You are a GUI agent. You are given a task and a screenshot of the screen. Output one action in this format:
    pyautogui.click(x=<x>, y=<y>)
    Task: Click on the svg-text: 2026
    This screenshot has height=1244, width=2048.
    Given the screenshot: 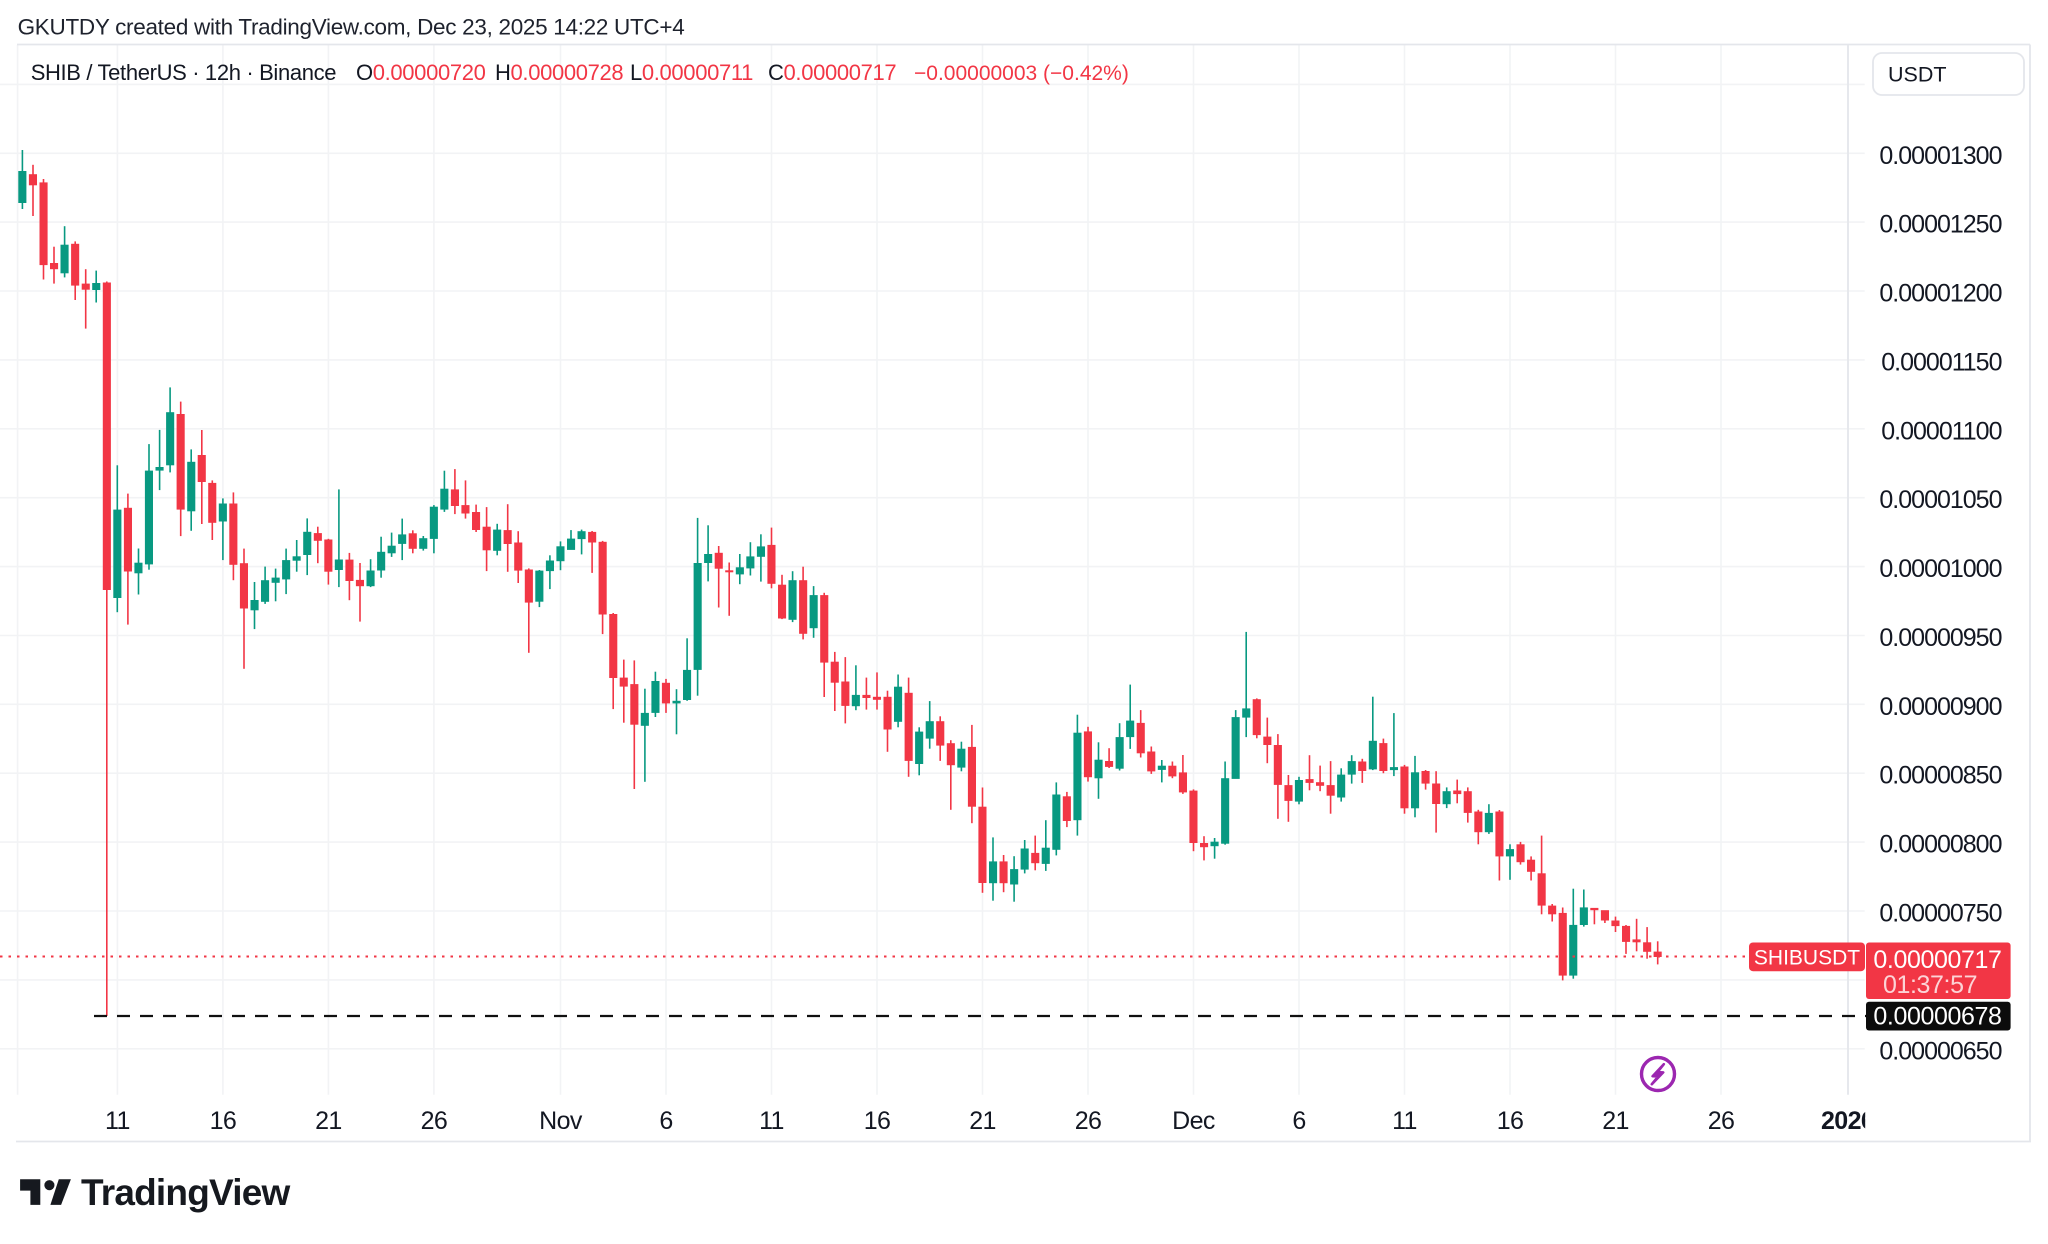 What is the action you would take?
    pyautogui.click(x=1847, y=1121)
    